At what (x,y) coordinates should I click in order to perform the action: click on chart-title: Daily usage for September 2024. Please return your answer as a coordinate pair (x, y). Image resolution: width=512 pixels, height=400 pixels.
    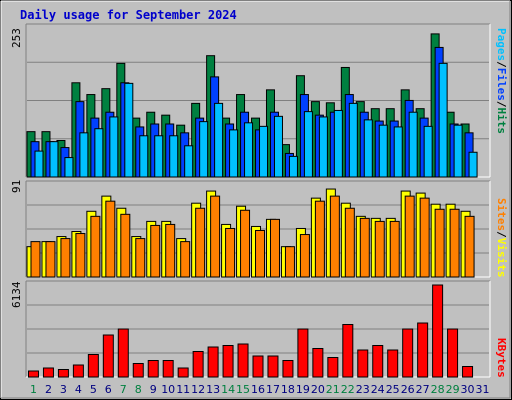
    Looking at the image, I should click on (128, 15).